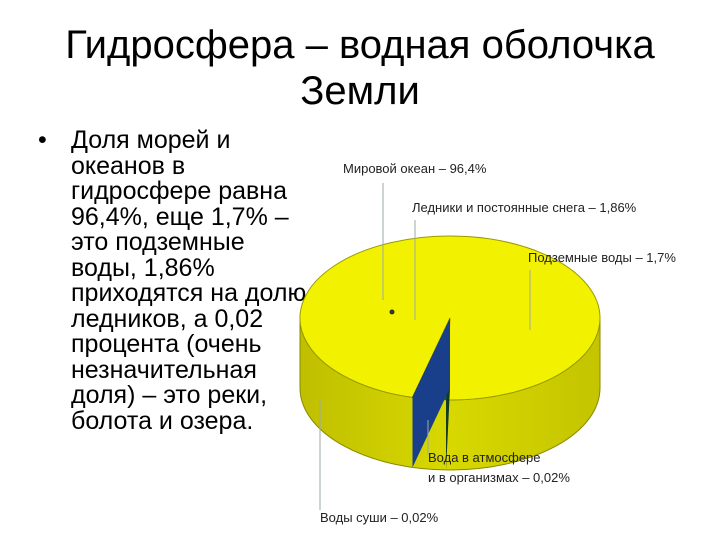  Describe the element at coordinates (392, 312) in the screenshot. I see `pie-center-dot` at that location.